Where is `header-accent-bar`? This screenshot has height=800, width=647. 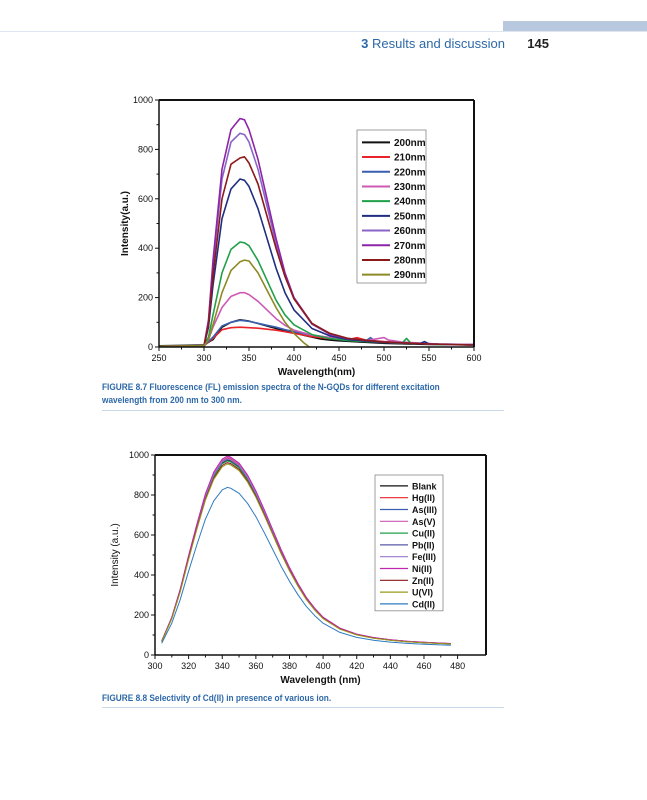
header-accent-bar is located at coordinates (575, 26).